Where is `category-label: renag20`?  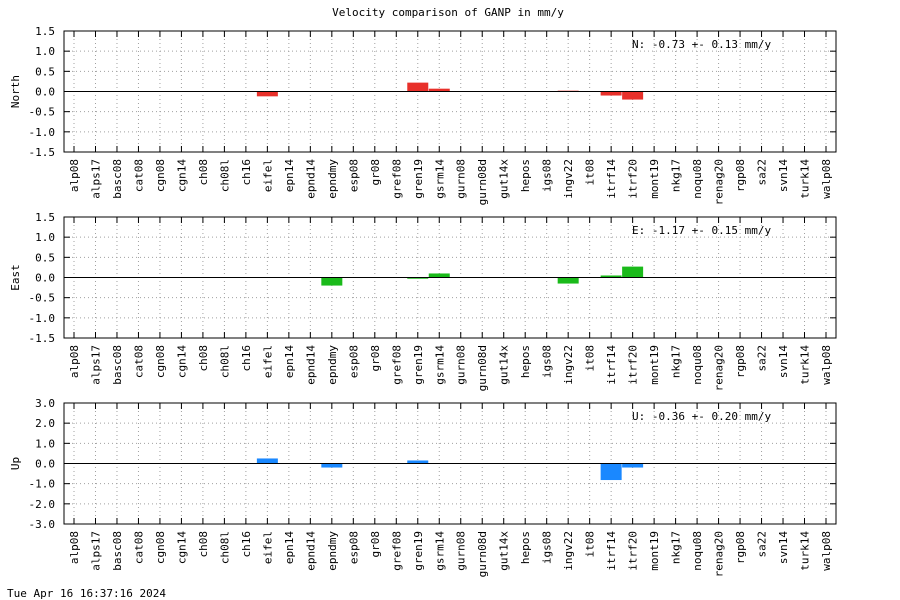
category-label: renag20 is located at coordinates (719, 554).